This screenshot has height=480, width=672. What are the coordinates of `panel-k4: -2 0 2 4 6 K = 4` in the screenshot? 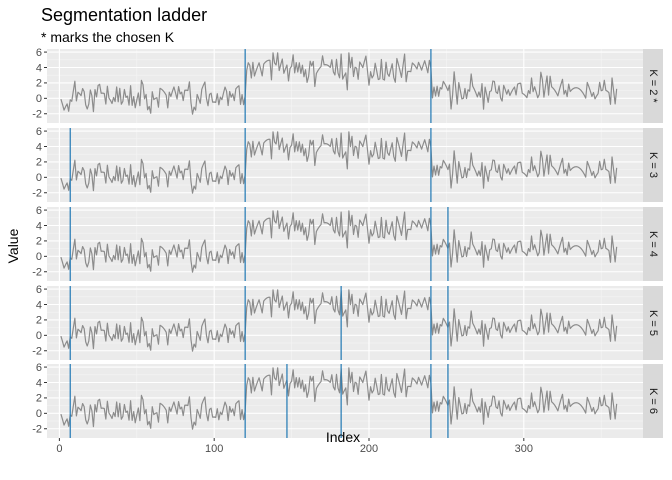 It's located at (347, 243).